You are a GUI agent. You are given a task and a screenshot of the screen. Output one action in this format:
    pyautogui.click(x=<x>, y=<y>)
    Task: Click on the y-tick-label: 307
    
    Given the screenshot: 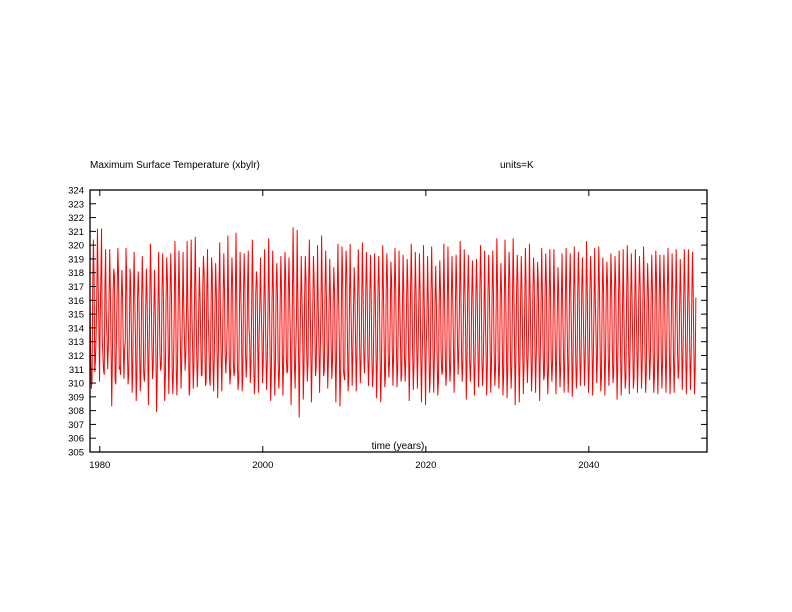 What is the action you would take?
    pyautogui.click(x=76, y=425)
    